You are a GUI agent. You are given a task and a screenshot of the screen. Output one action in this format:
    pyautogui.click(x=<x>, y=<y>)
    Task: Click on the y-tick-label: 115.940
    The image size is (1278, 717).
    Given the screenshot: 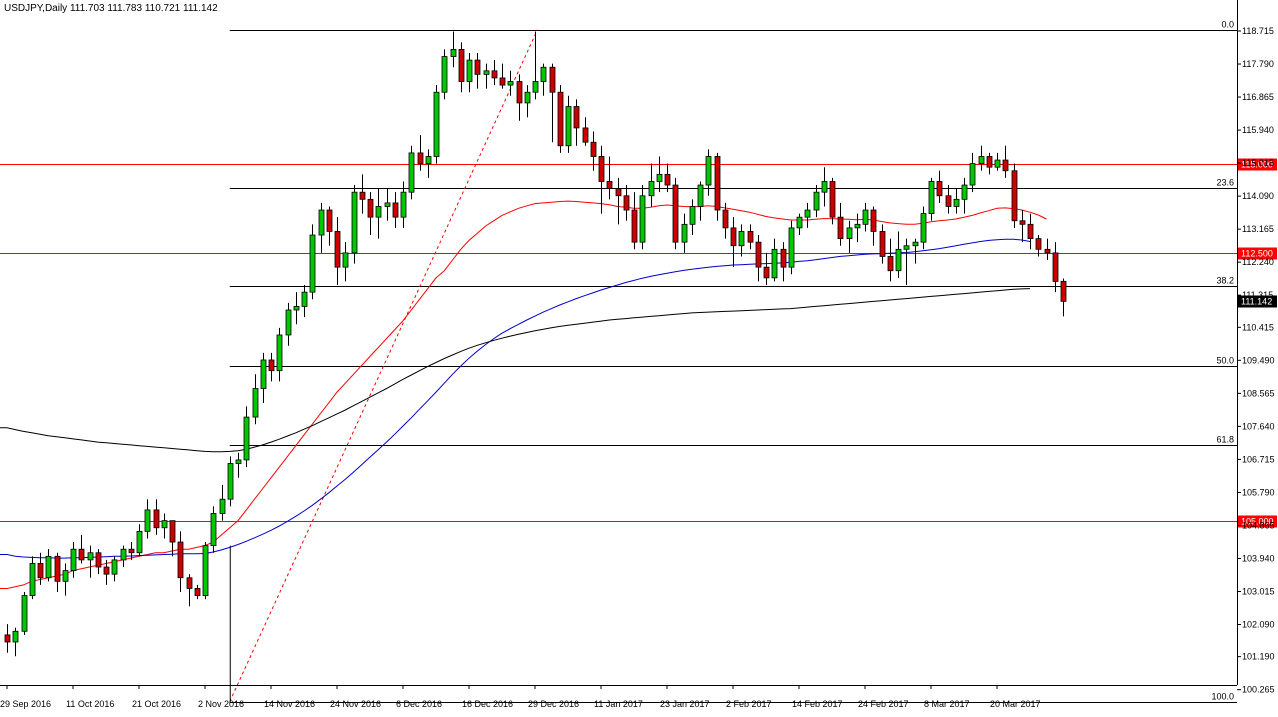 What is the action you would take?
    pyautogui.click(x=1258, y=130)
    